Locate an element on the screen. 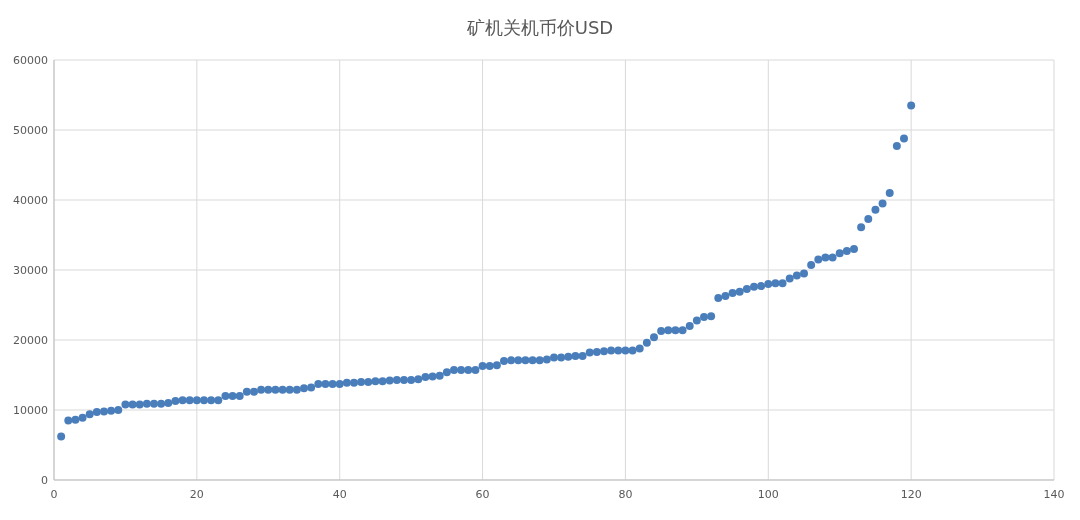 The width and height of the screenshot is (1080, 520). x-tick-label: 0 is located at coordinates (54, 494).